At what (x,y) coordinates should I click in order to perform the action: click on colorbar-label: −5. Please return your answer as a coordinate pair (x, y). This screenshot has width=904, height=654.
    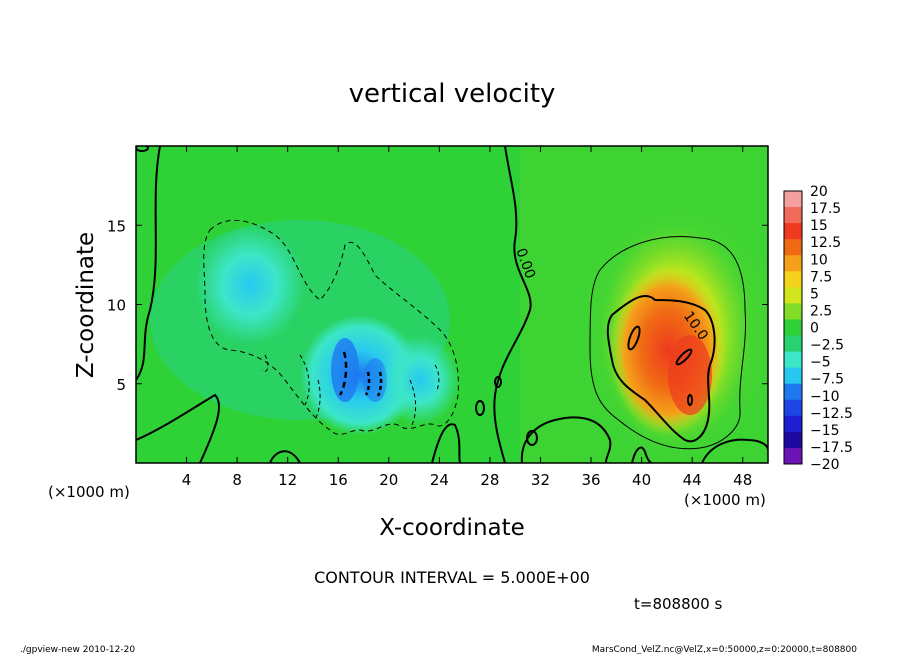
    Looking at the image, I should click on (820, 363).